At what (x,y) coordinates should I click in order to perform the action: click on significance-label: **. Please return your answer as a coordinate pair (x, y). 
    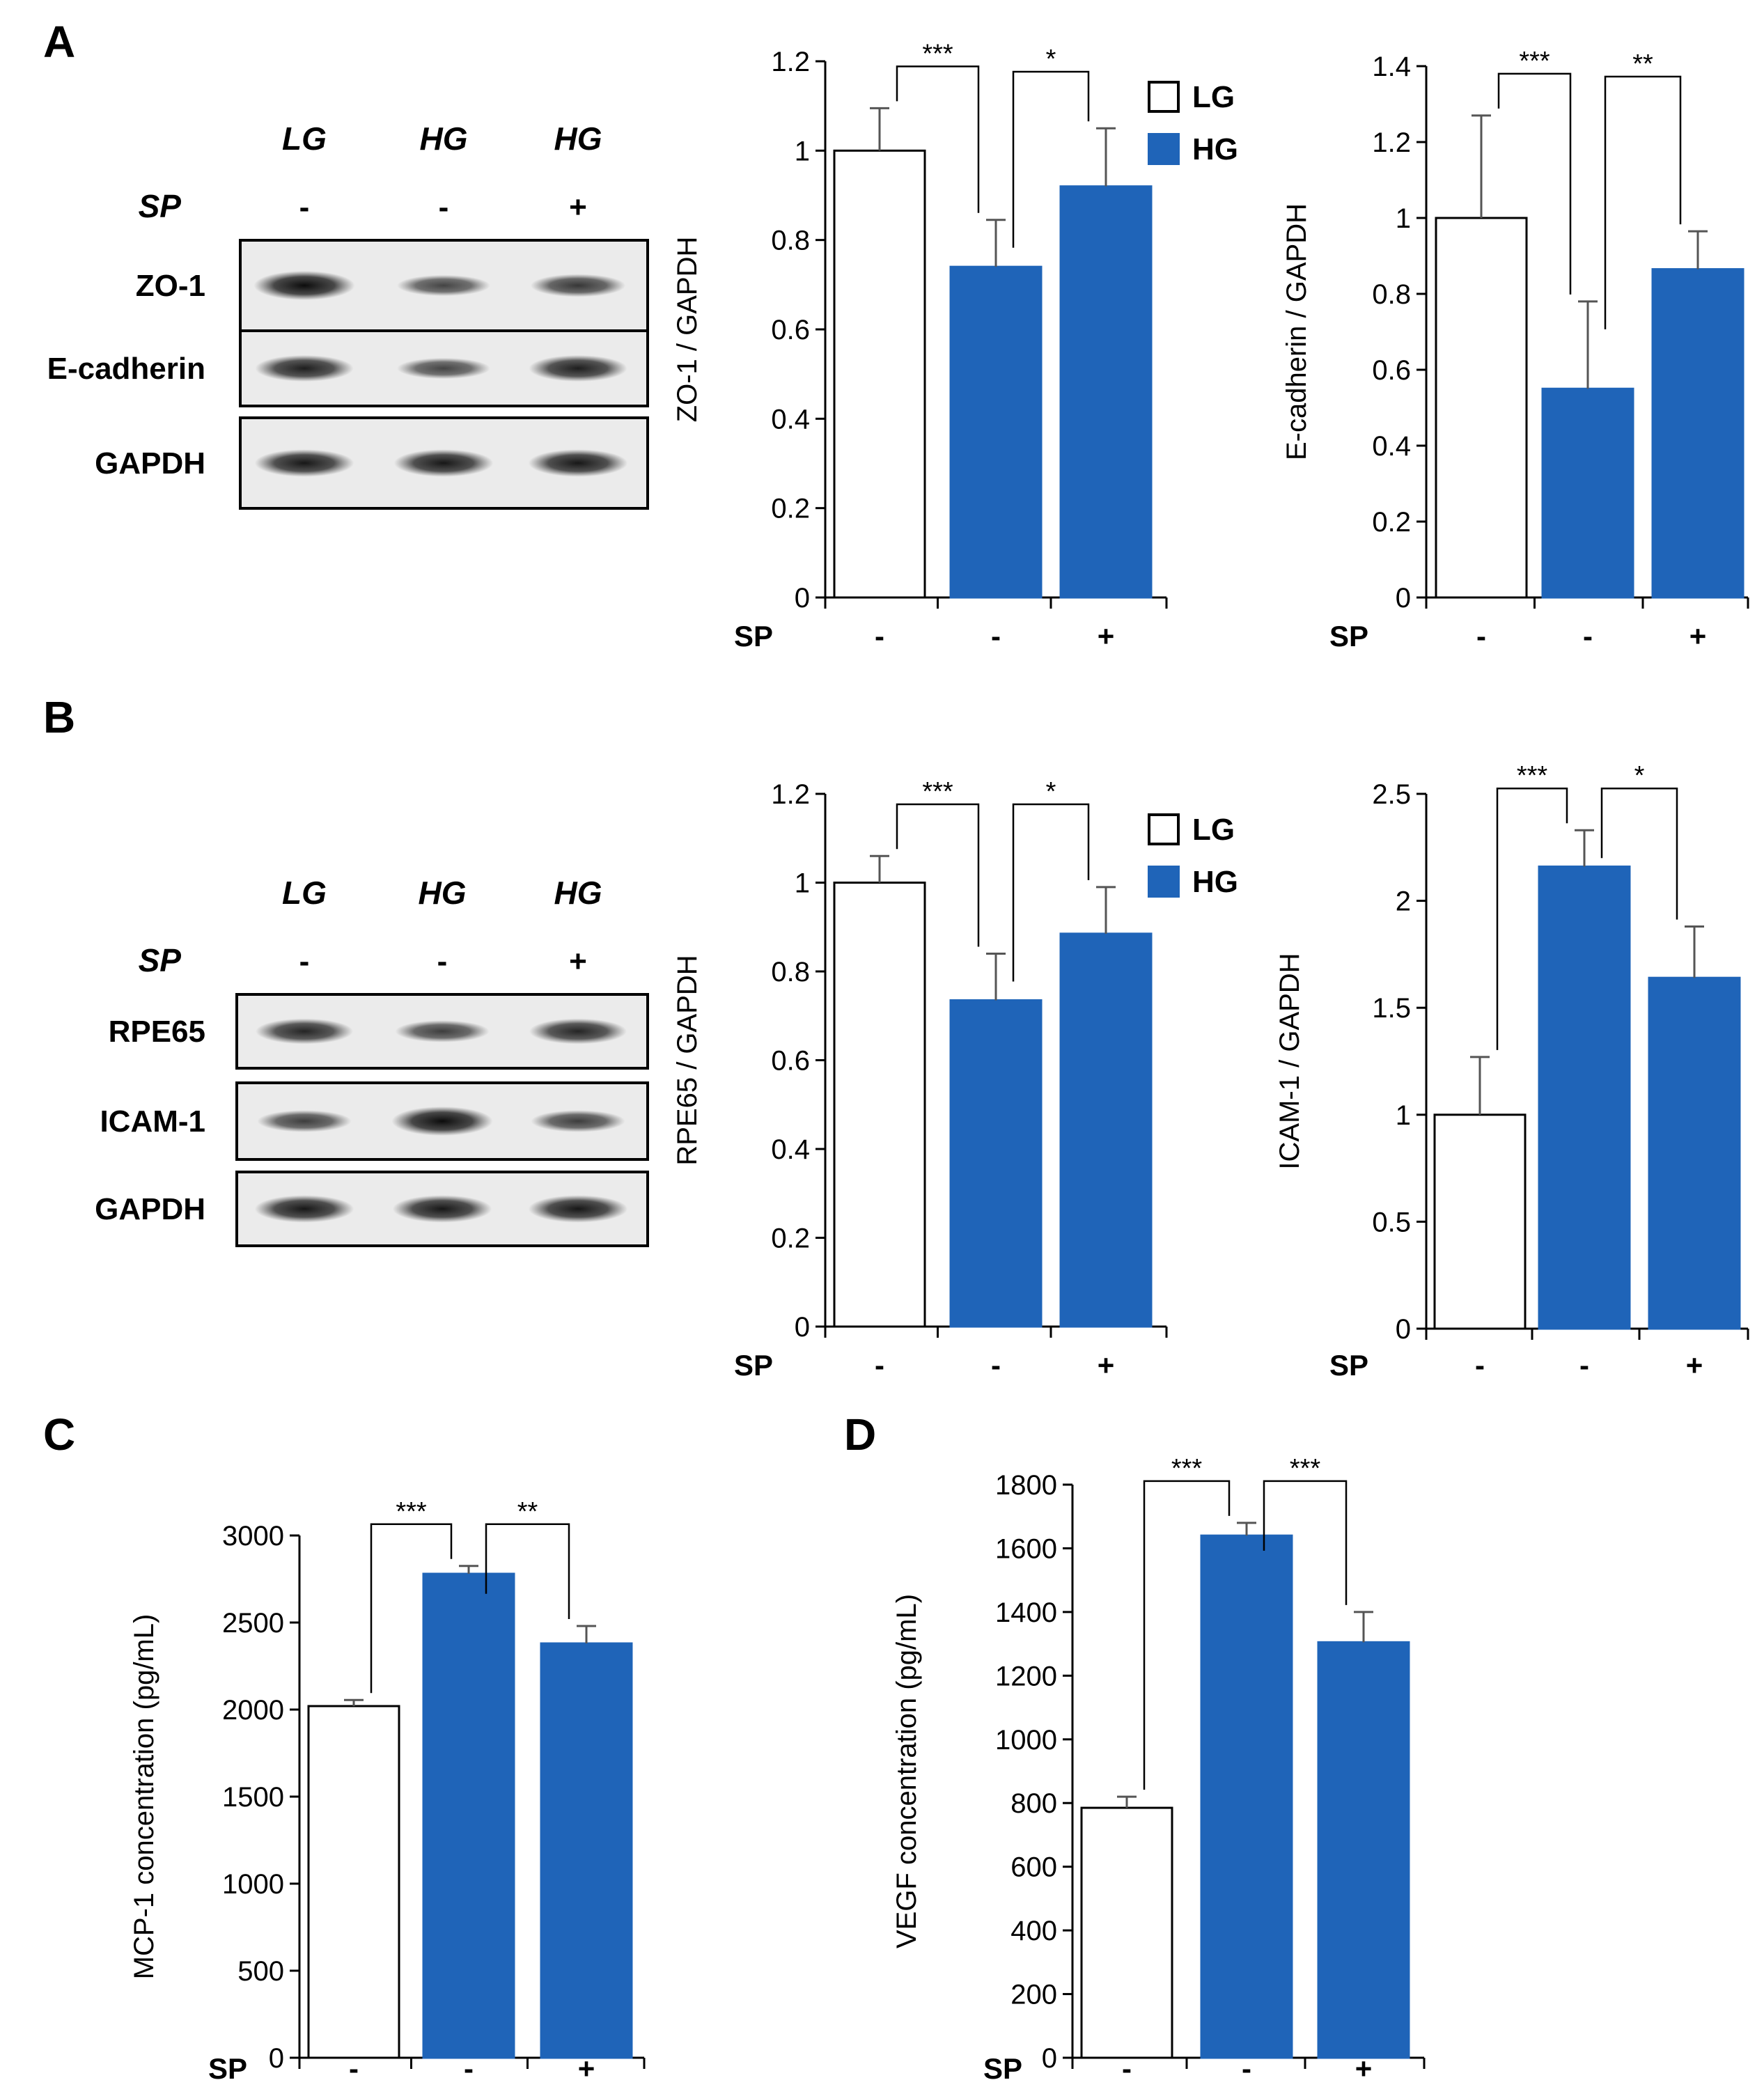
    Looking at the image, I should click on (527, 1511).